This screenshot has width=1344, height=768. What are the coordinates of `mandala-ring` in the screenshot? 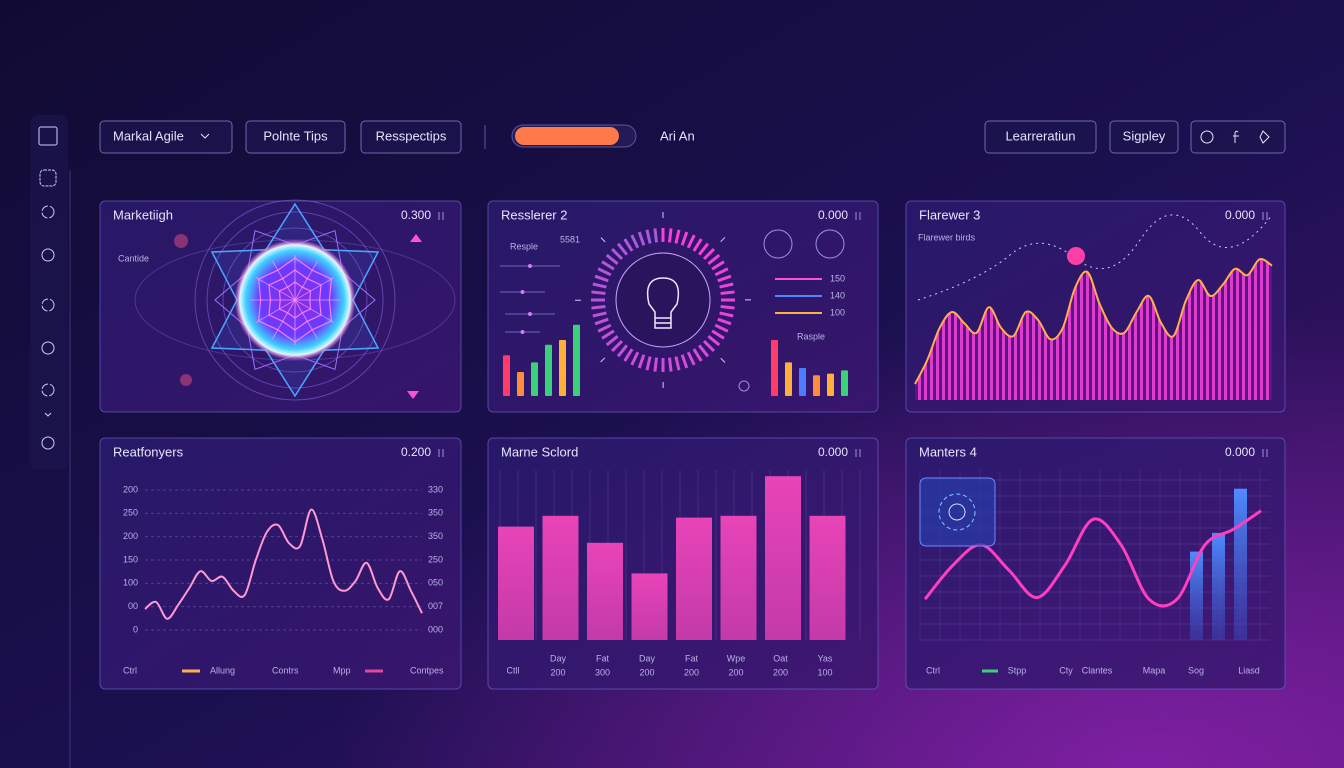 It's located at (295, 300).